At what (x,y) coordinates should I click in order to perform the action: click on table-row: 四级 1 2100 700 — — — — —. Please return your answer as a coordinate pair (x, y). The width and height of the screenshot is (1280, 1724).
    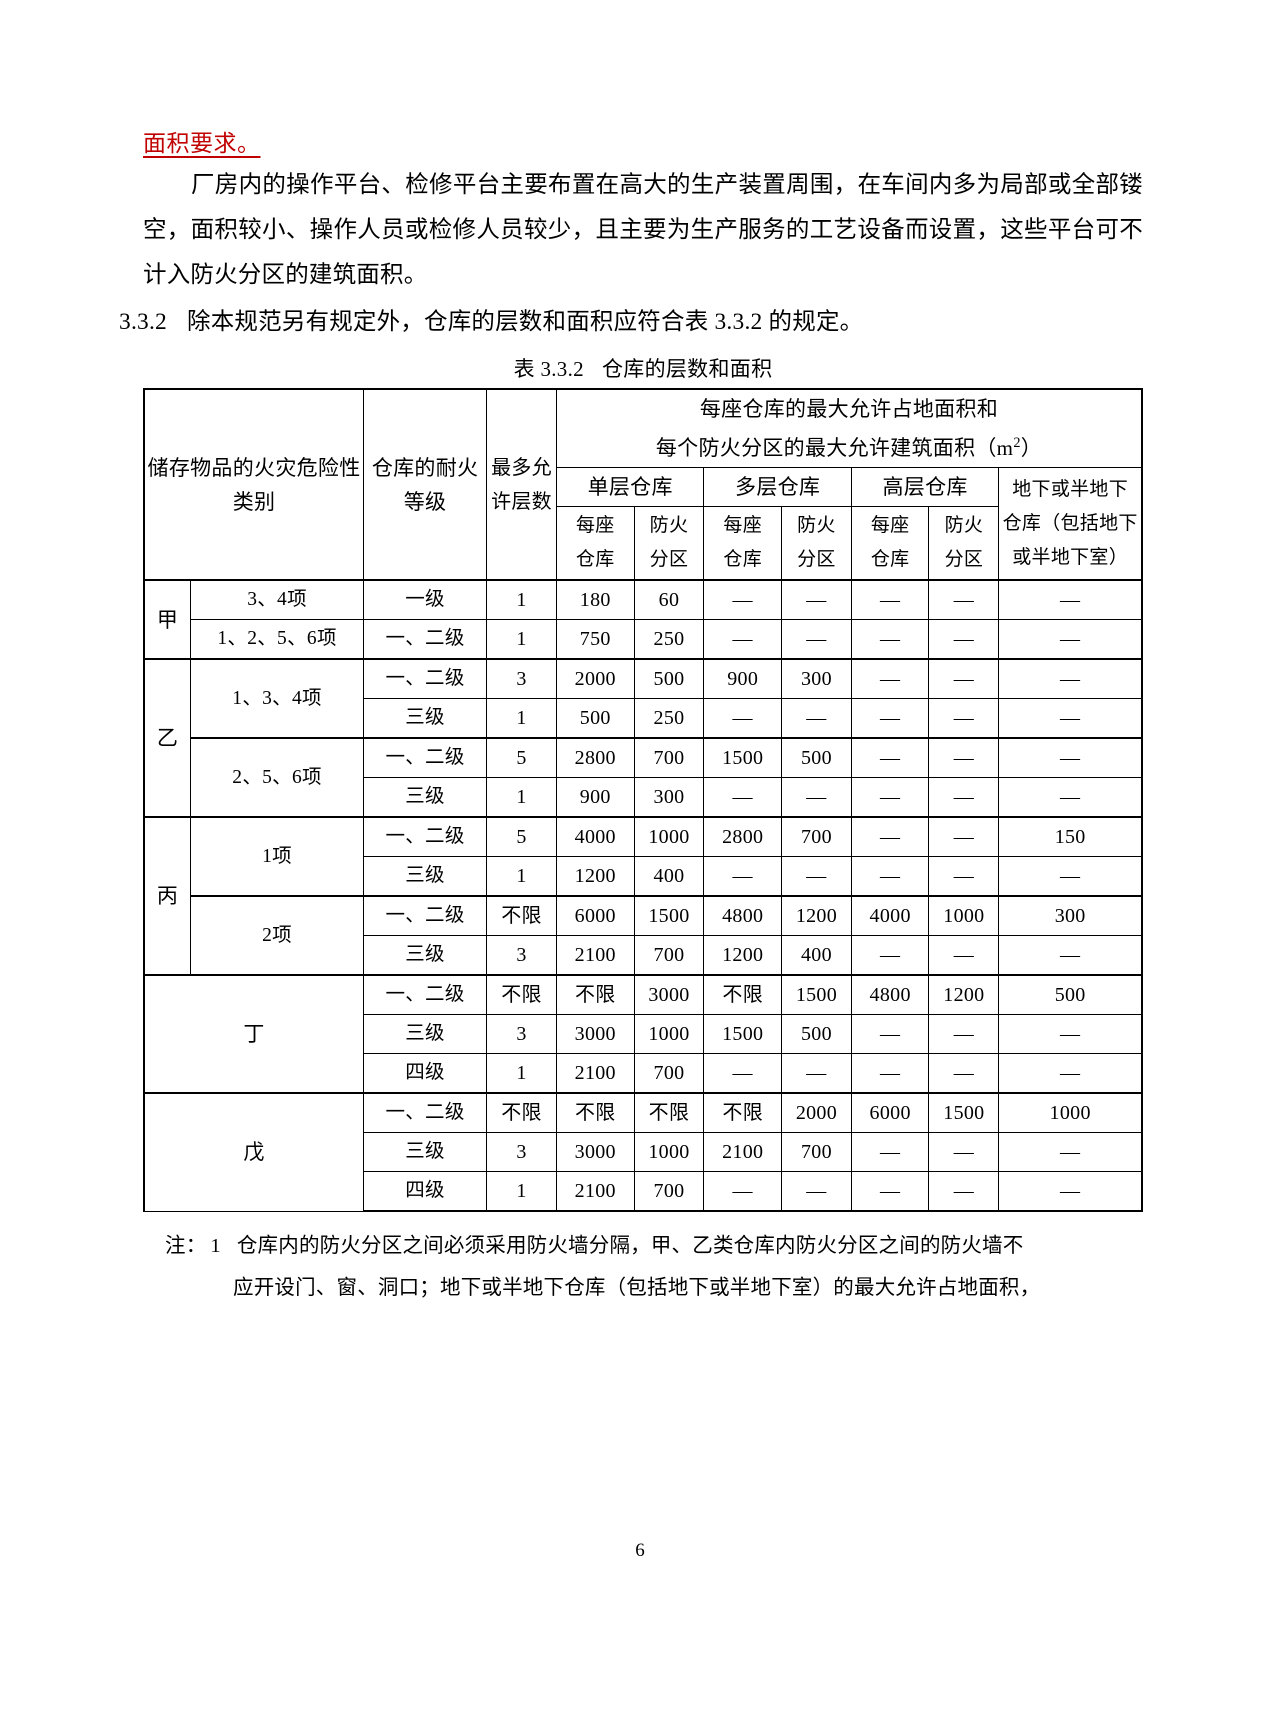
    Looking at the image, I should click on (644, 1191).